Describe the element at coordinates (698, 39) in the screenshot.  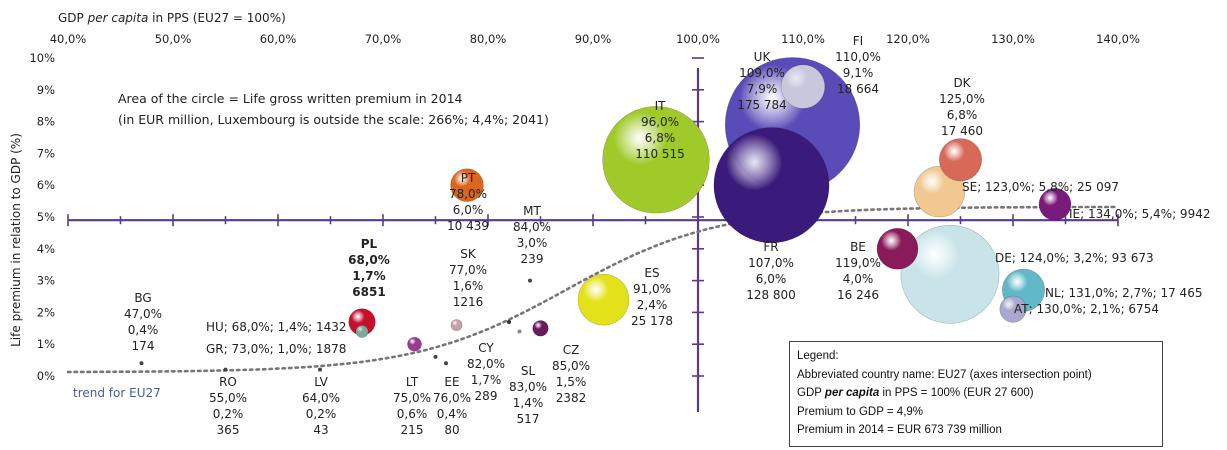
I see `x-tick-label: 100,0%` at that location.